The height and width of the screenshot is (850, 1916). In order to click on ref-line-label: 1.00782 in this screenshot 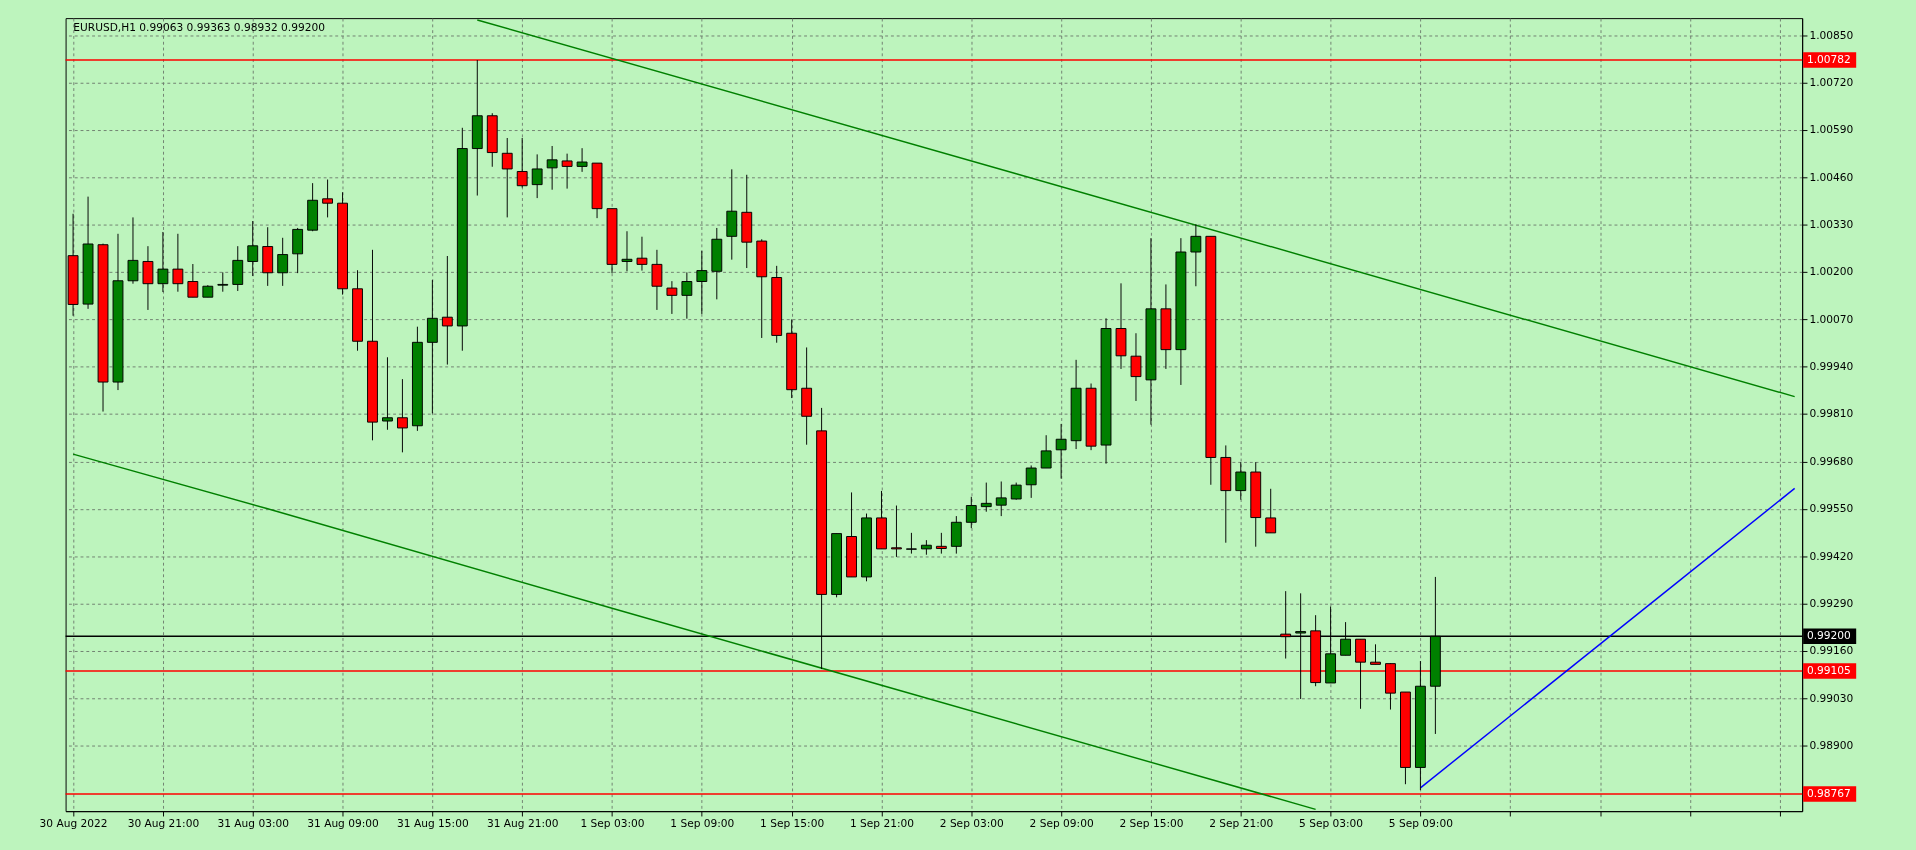, I will do `click(1828, 59)`.